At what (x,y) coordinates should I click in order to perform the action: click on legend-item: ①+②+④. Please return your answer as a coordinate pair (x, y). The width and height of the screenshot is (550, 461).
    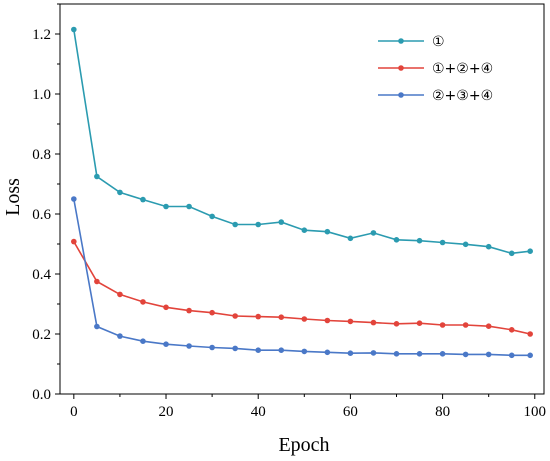
    Looking at the image, I should click on (435, 69).